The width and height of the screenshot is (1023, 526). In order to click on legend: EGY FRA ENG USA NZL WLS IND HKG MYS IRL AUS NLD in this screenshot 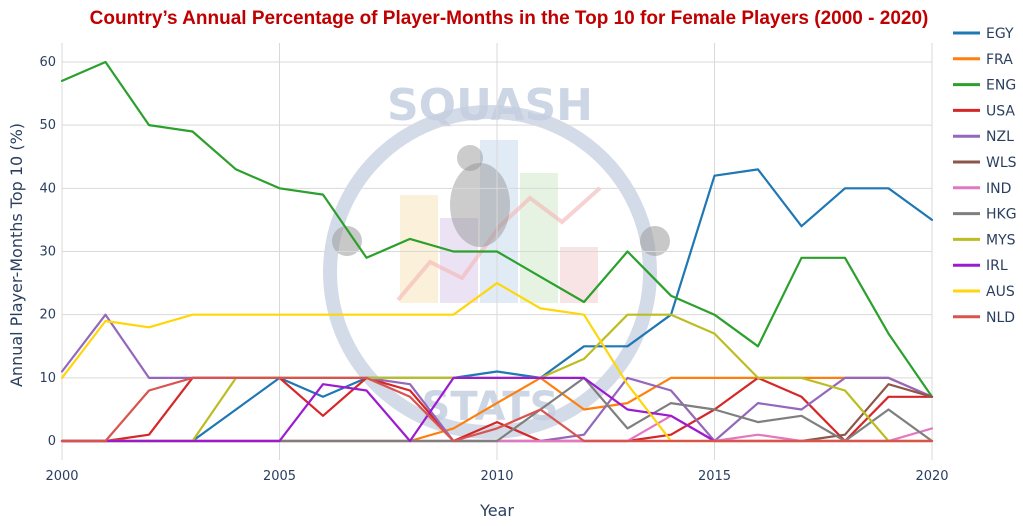, I will do `click(985, 176)`.